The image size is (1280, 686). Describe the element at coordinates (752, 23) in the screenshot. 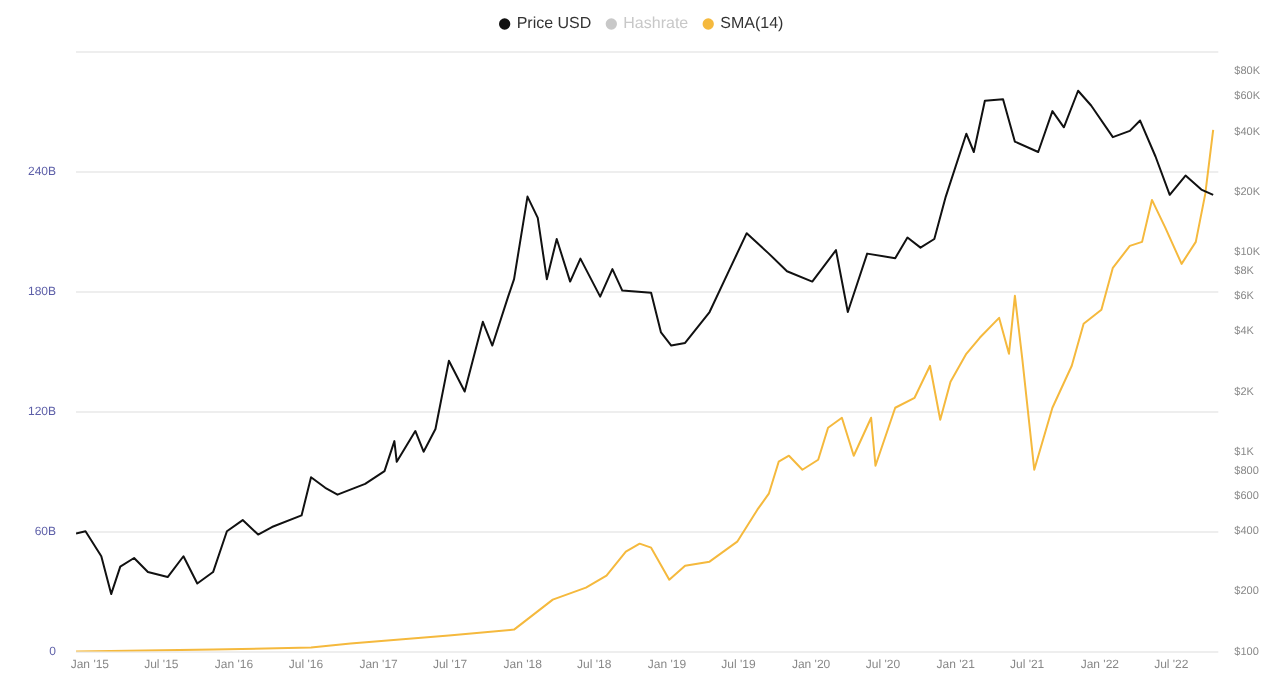

I see `legend-label: SMA(14)` at that location.